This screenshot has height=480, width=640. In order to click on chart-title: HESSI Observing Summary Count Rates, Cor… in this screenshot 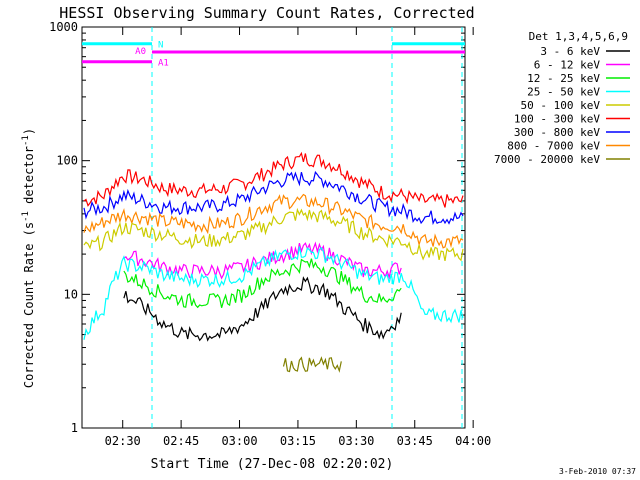, I will do `click(266, 13)`.